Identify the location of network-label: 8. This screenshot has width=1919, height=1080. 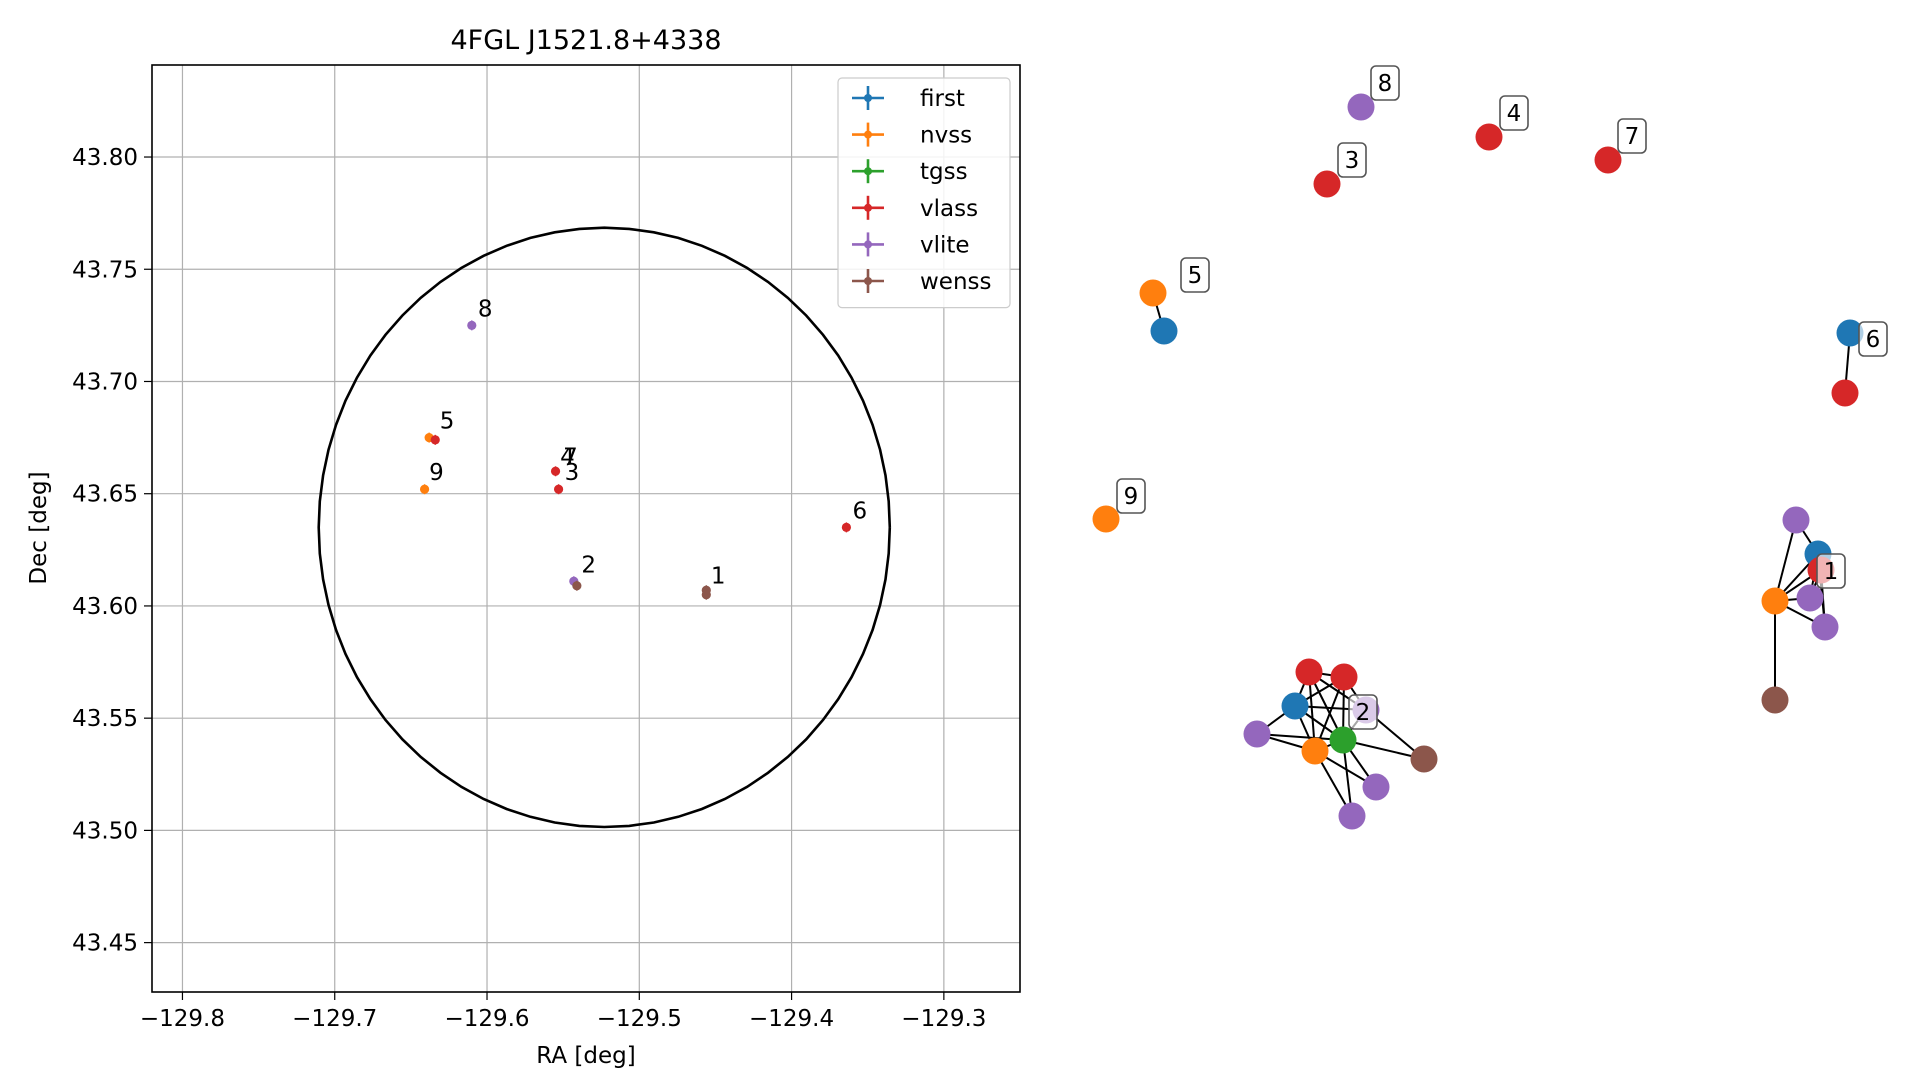
(1385, 83).